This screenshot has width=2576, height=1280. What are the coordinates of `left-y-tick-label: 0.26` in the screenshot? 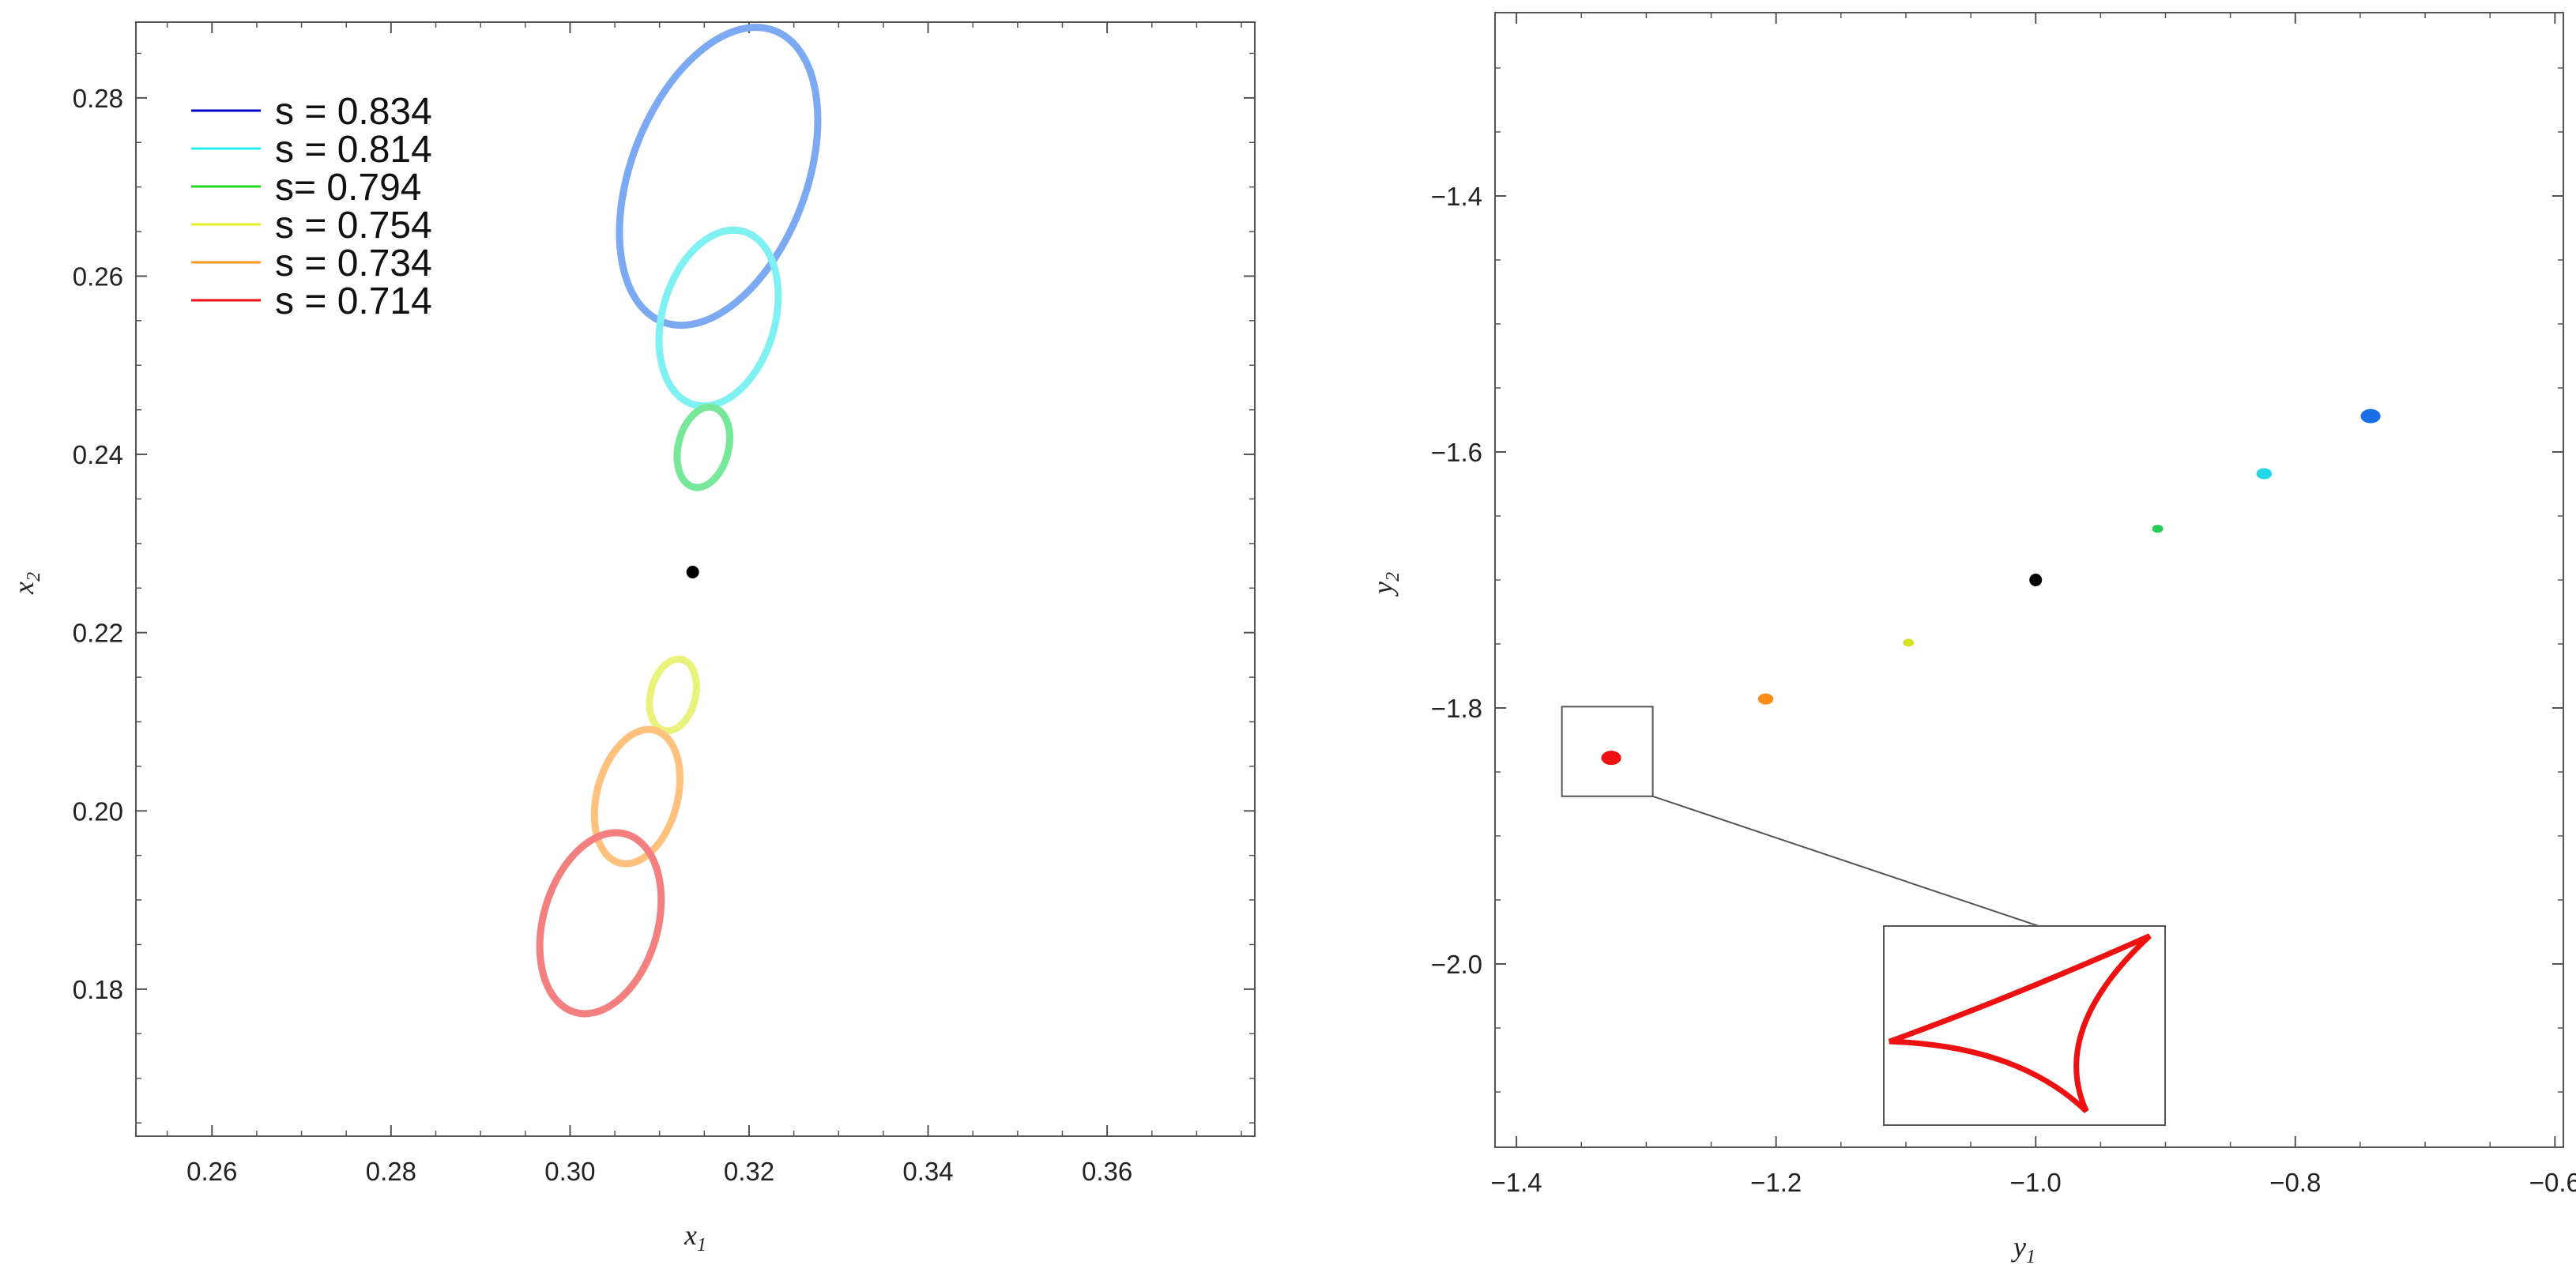 It's located at (98, 276).